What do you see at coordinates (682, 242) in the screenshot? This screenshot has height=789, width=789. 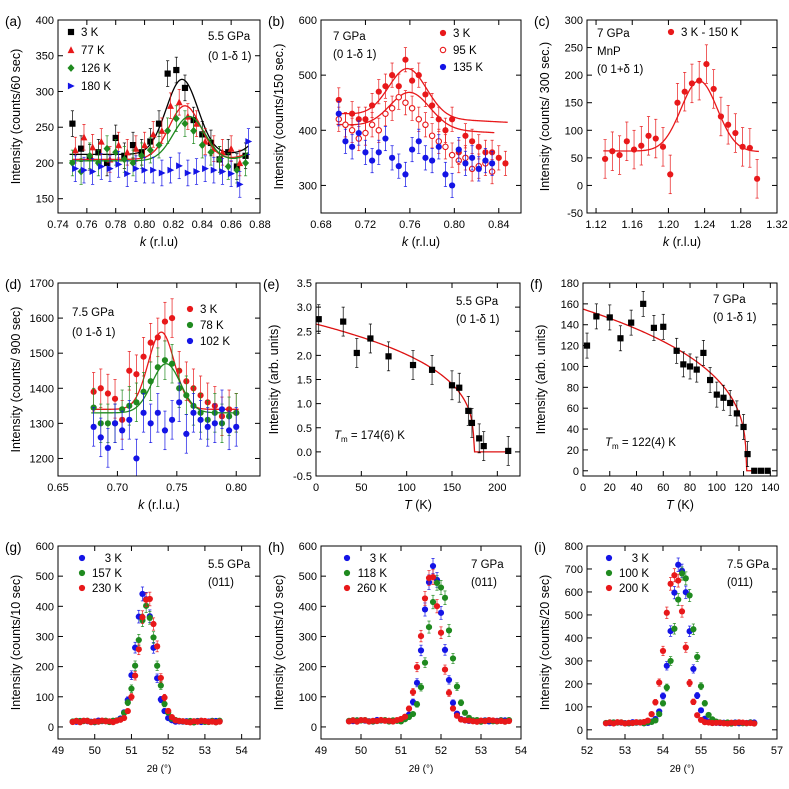 I see `x-axis-label: k (r.l.u)` at bounding box center [682, 242].